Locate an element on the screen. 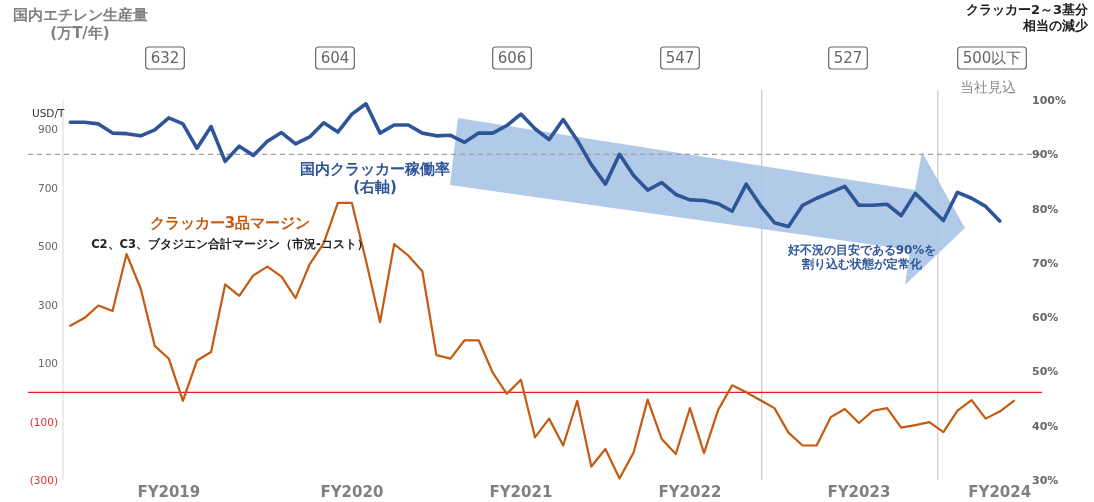 This screenshot has height=502, width=1094. y-tick-label: 700 is located at coordinates (47, 187).